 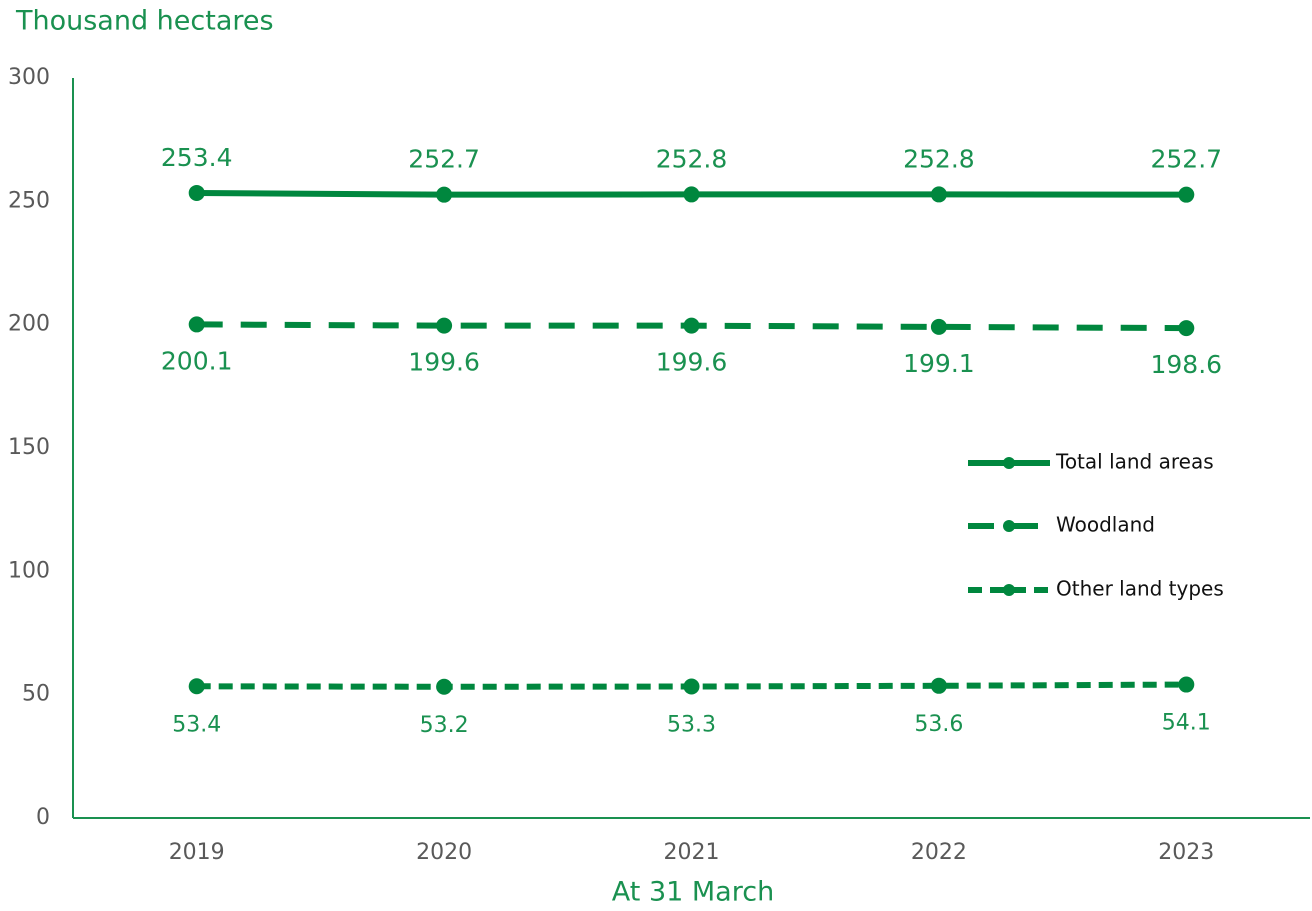 I want to click on x-tick-label: 2023, so click(x=1186, y=852).